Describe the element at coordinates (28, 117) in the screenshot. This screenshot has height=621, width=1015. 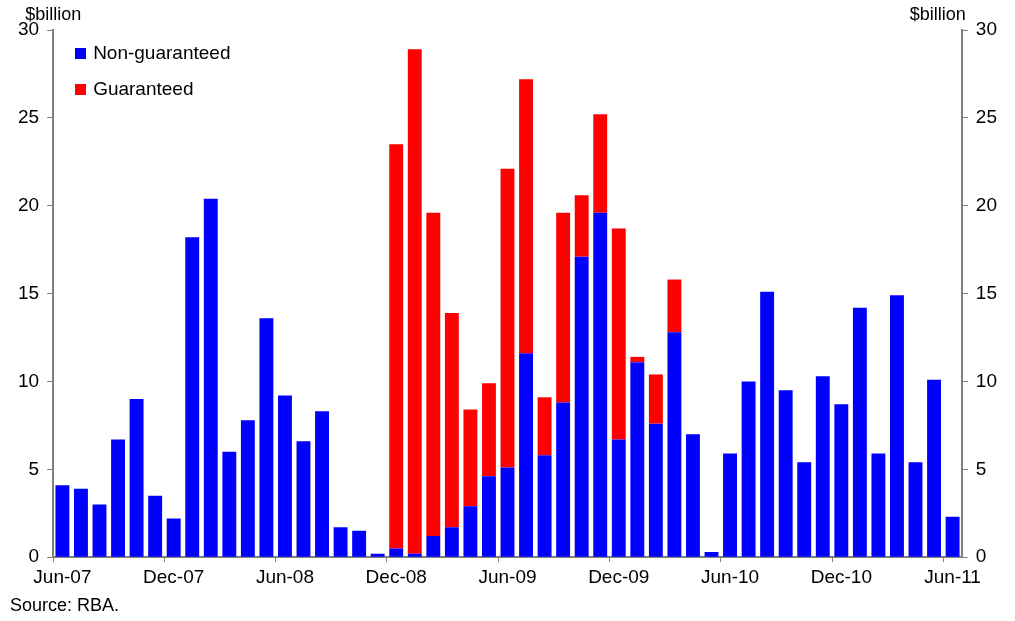
I see `y-tick-label: 25` at that location.